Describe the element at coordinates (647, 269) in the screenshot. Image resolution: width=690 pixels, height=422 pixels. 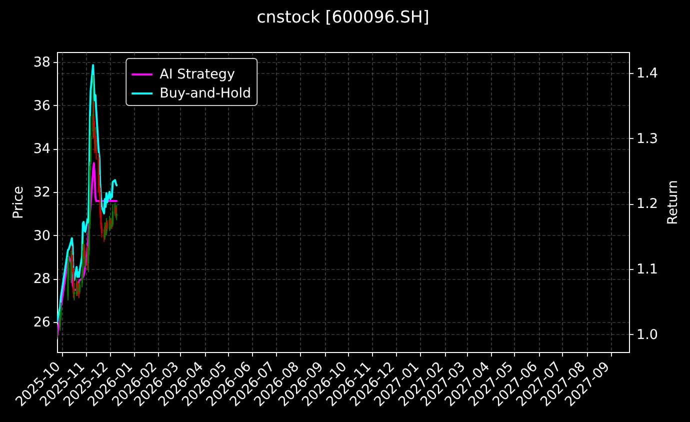
I see `y2-tick-label: 1.1` at that location.